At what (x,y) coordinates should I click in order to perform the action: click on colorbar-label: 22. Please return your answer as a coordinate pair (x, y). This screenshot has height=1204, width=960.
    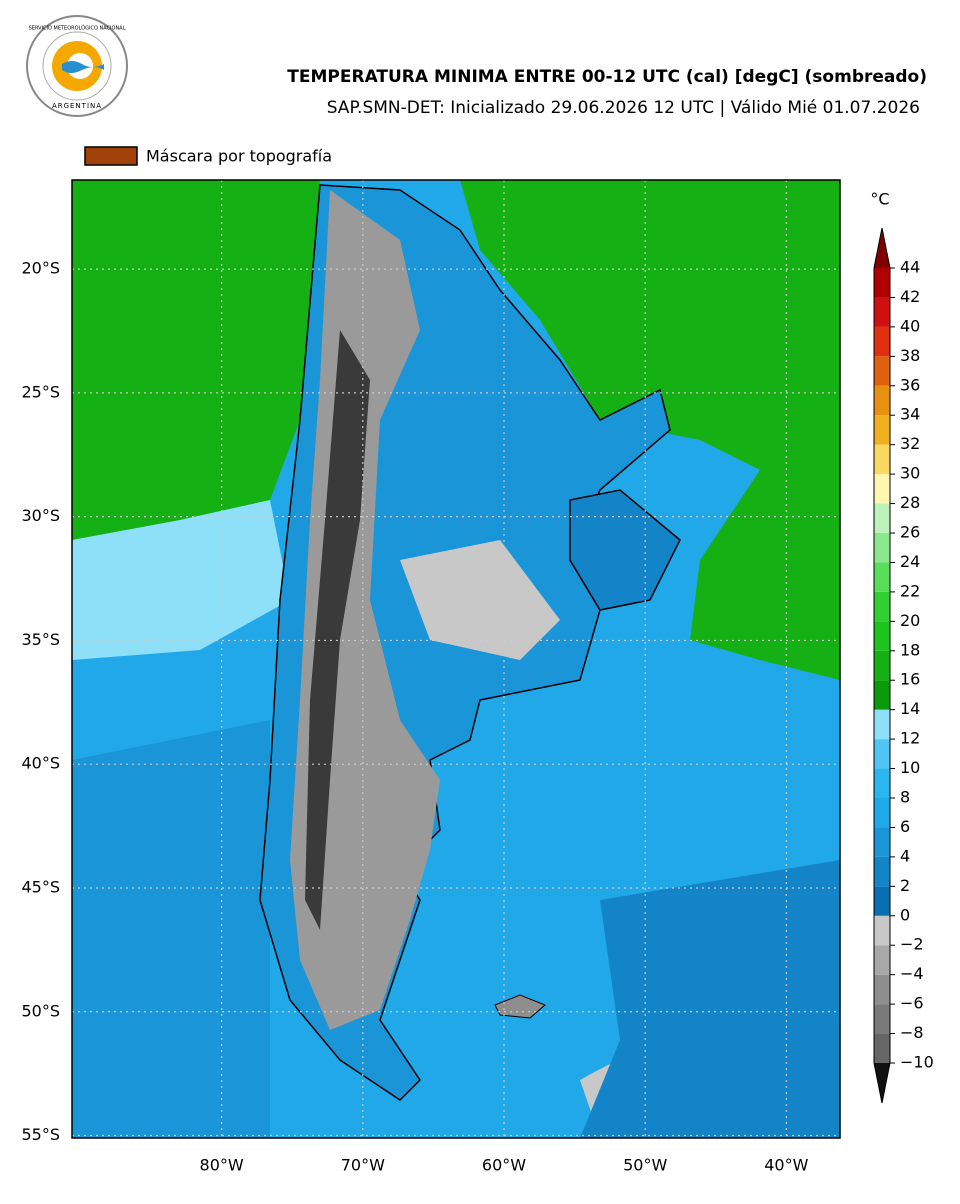
    Looking at the image, I should click on (910, 590).